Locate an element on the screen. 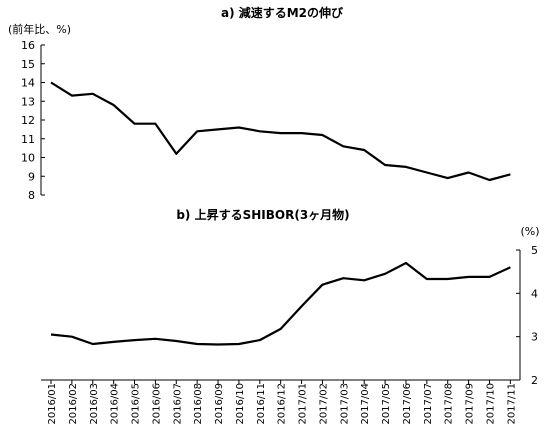 This screenshot has width=544, height=444. x-tick-label: 2016/03 is located at coordinates (94, 404).